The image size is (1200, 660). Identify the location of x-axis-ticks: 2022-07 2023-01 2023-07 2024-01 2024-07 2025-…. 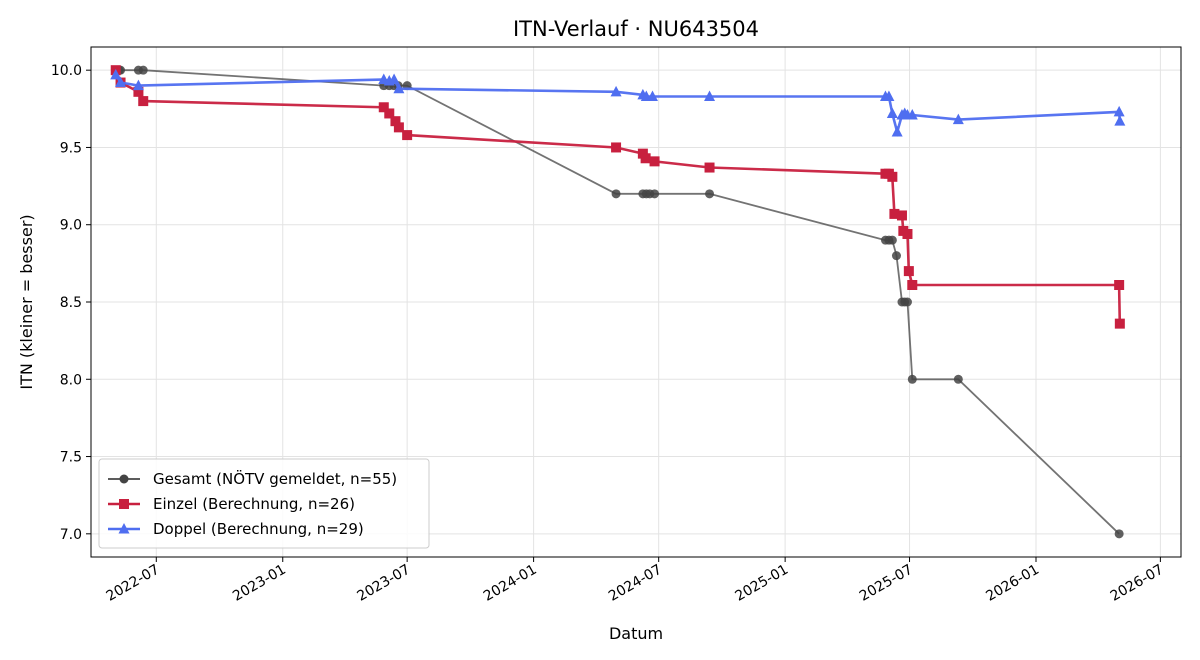
(635, 581).